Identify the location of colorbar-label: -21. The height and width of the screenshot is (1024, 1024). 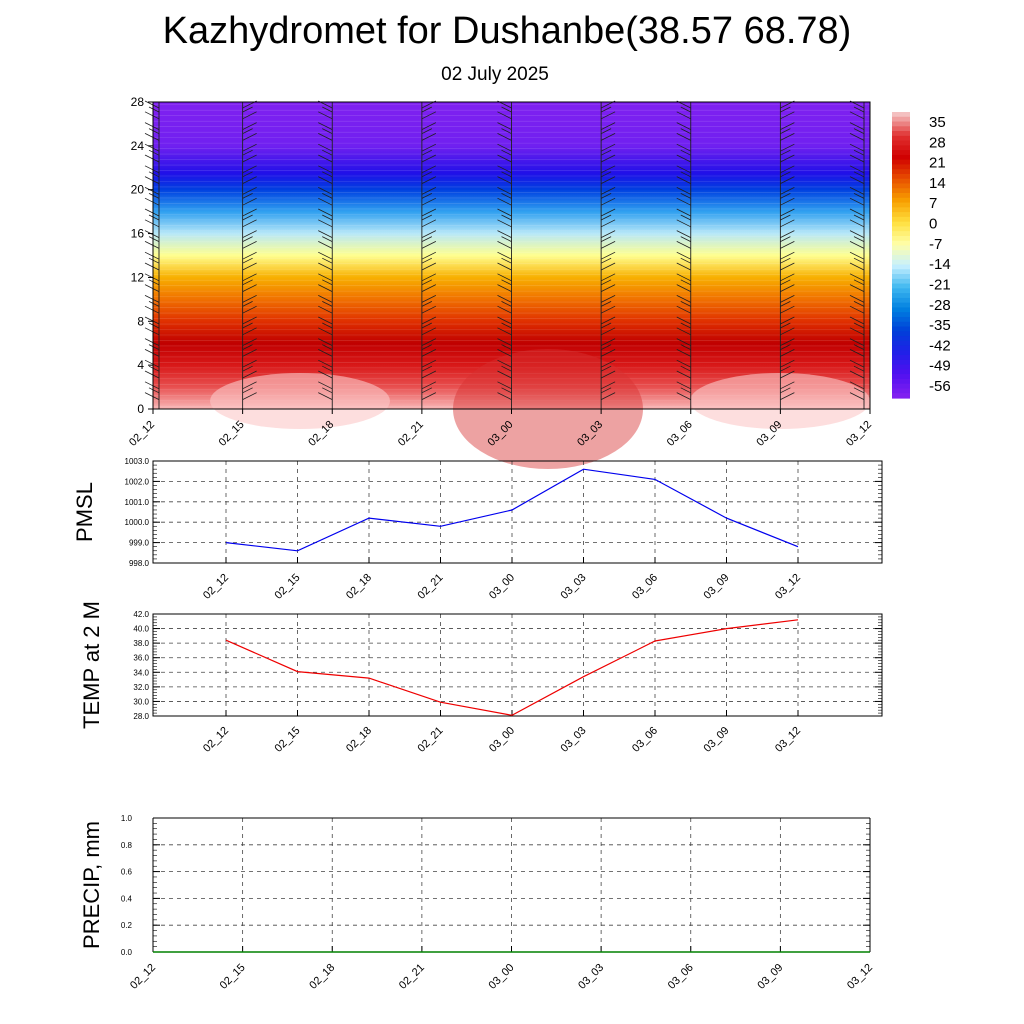
(940, 284).